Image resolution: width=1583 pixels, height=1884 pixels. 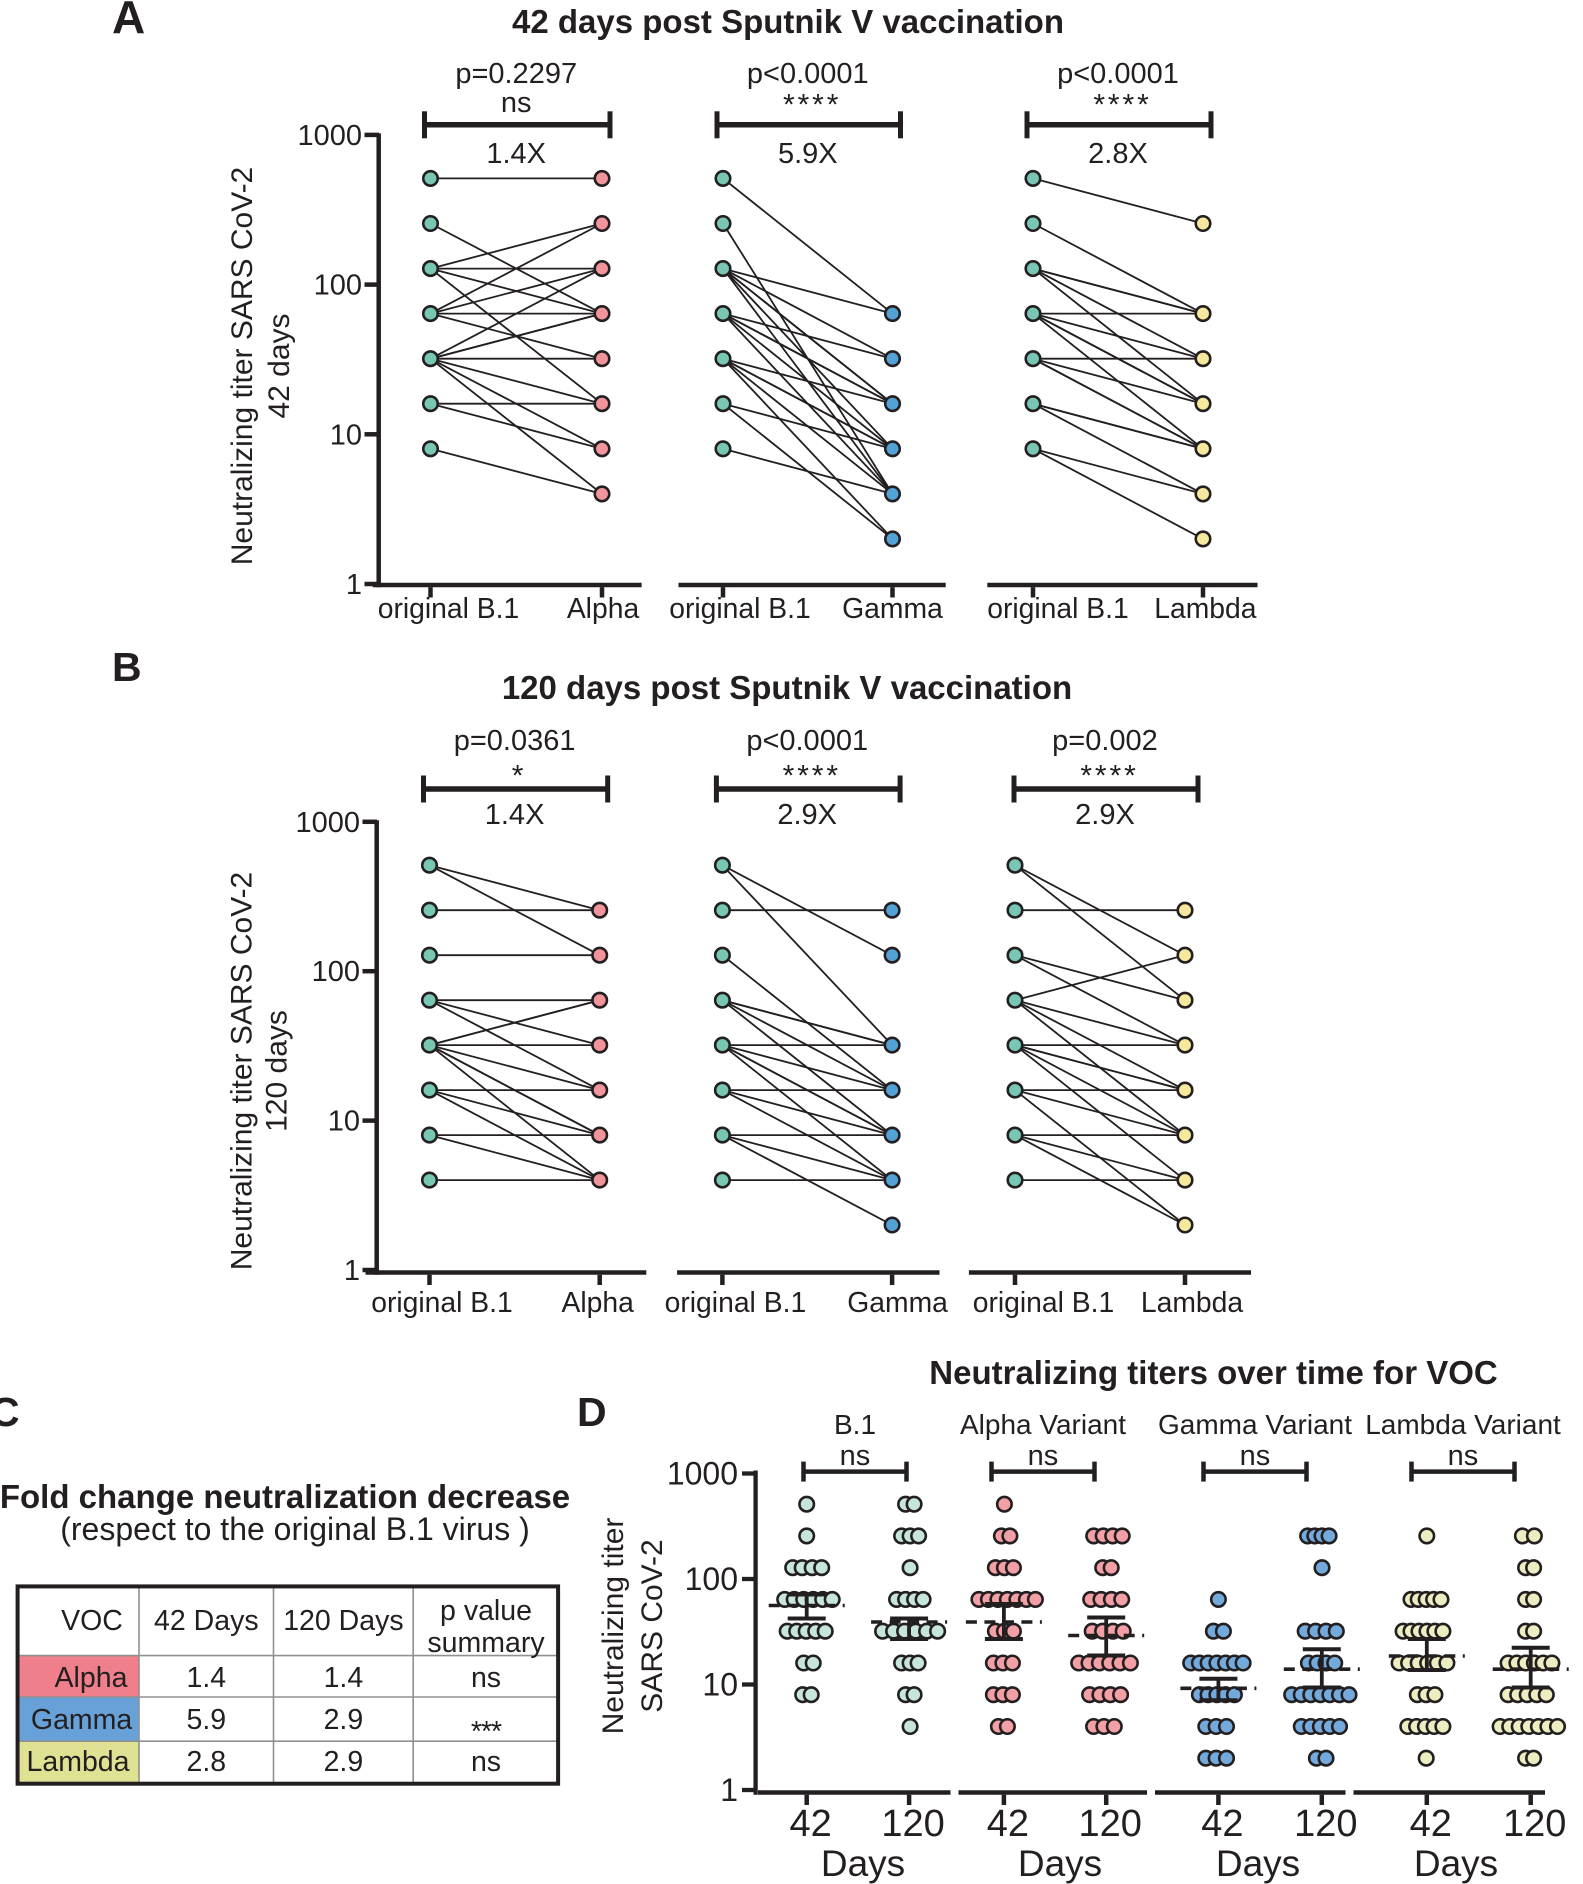 I want to click on svg-text: 42 days, so click(x=279, y=365).